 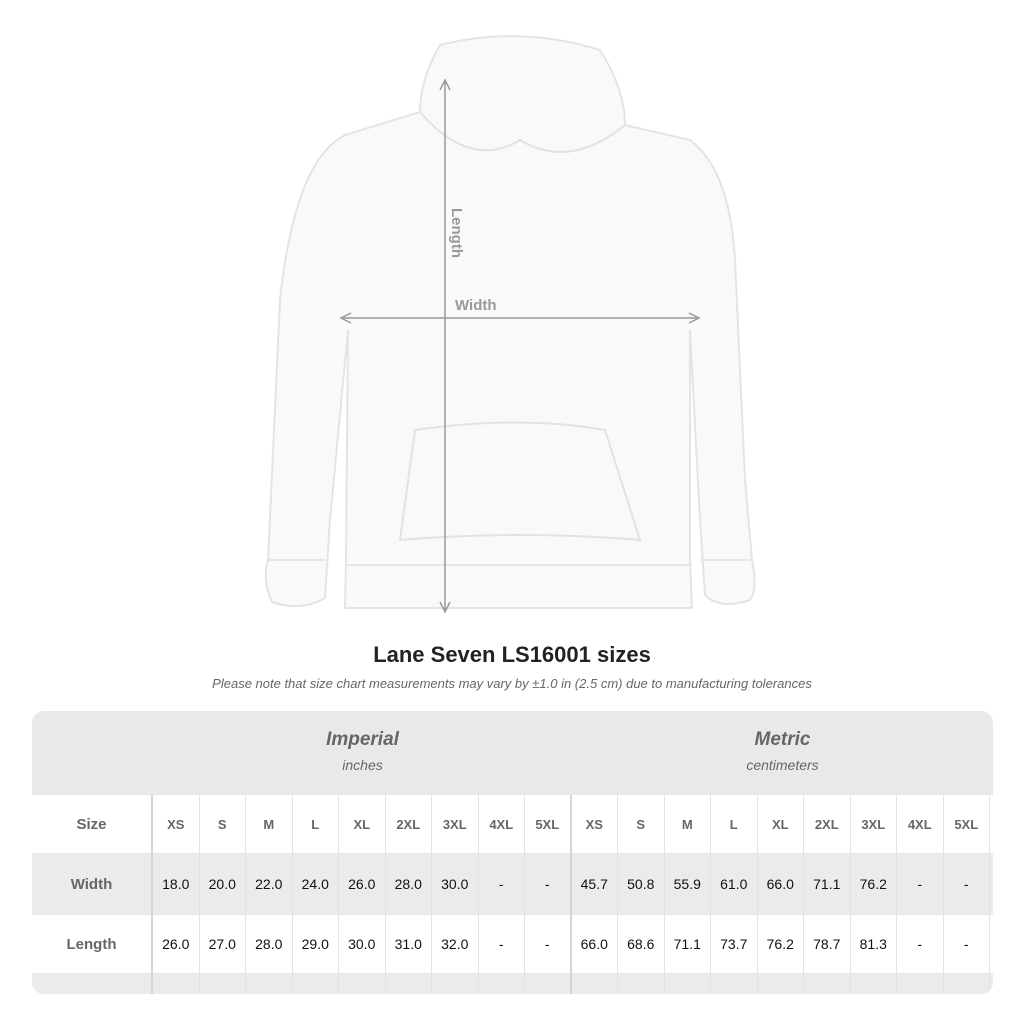 What do you see at coordinates (445, 346) in the screenshot?
I see `length-arrow` at bounding box center [445, 346].